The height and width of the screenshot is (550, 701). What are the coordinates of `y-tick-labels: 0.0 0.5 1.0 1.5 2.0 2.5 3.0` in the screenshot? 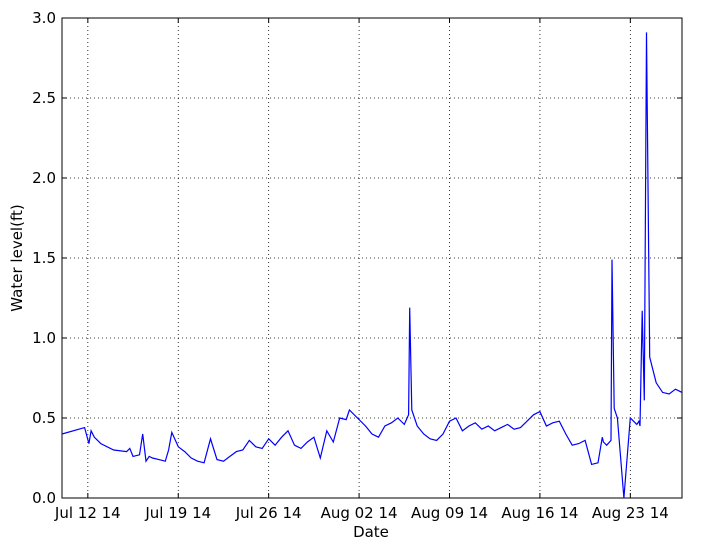 It's located at (44, 258).